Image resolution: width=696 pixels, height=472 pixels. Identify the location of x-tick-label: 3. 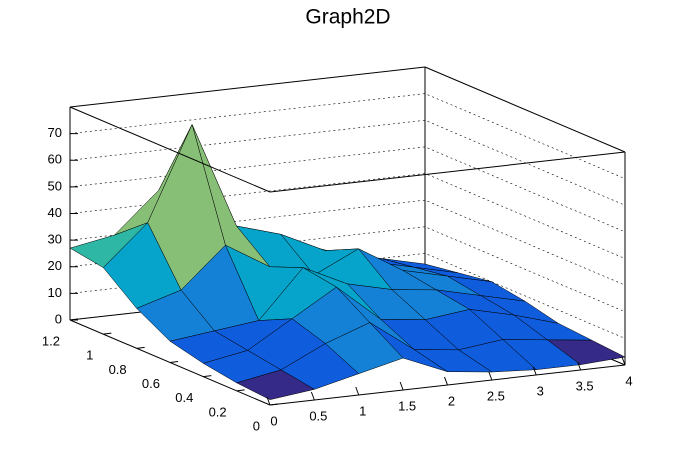
(540, 390).